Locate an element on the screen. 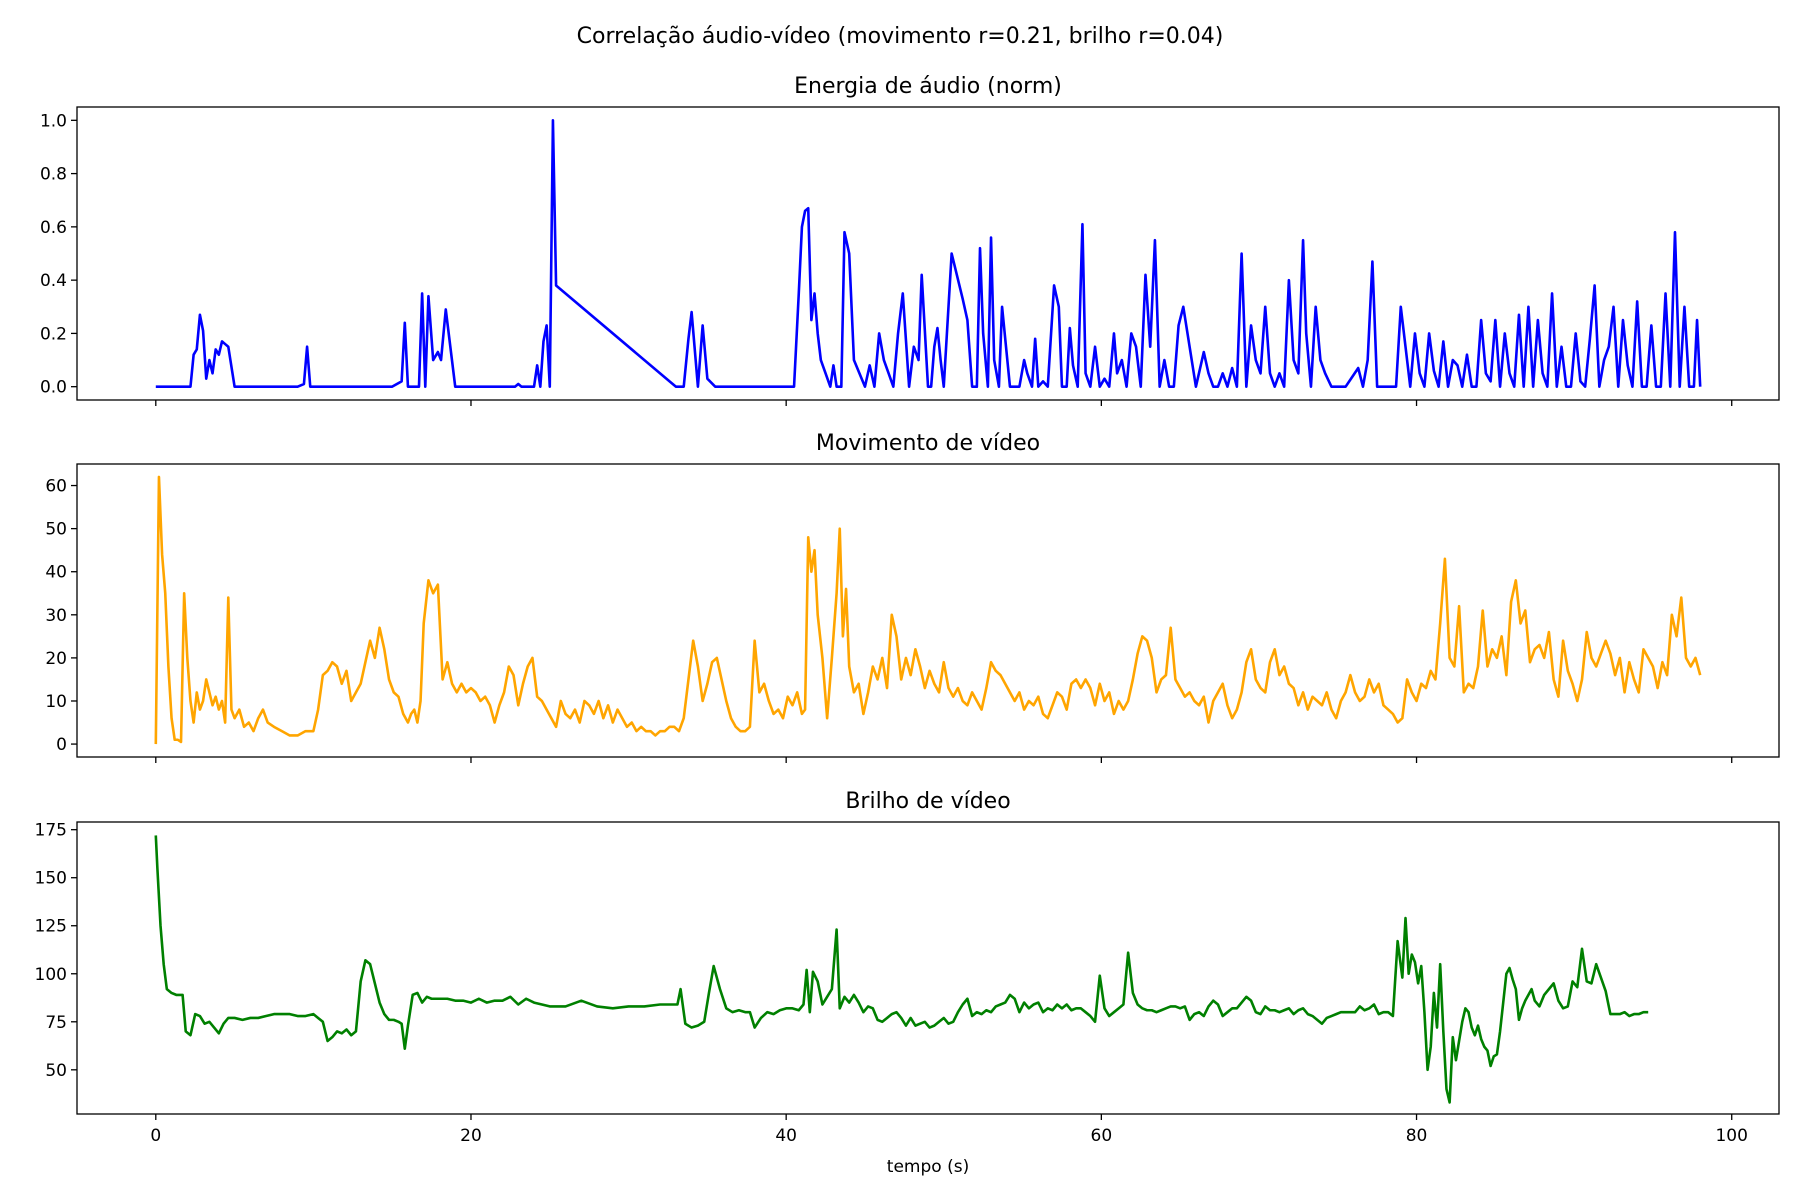 This screenshot has width=1800, height=1204. panel-1-ytick-label: 0.6 is located at coordinates (53, 228).